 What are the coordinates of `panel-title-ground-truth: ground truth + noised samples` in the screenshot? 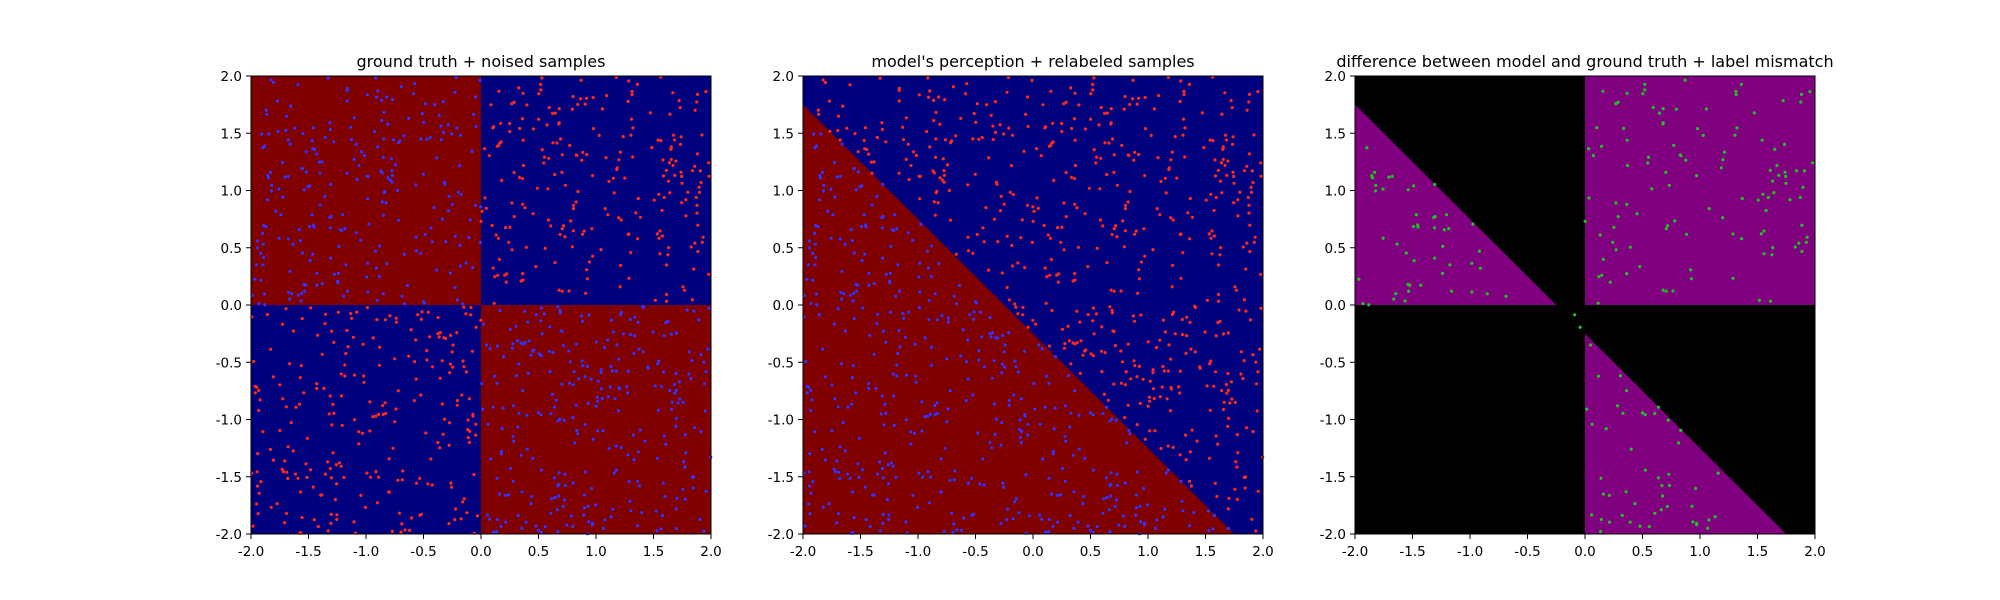 It's located at (481, 61).